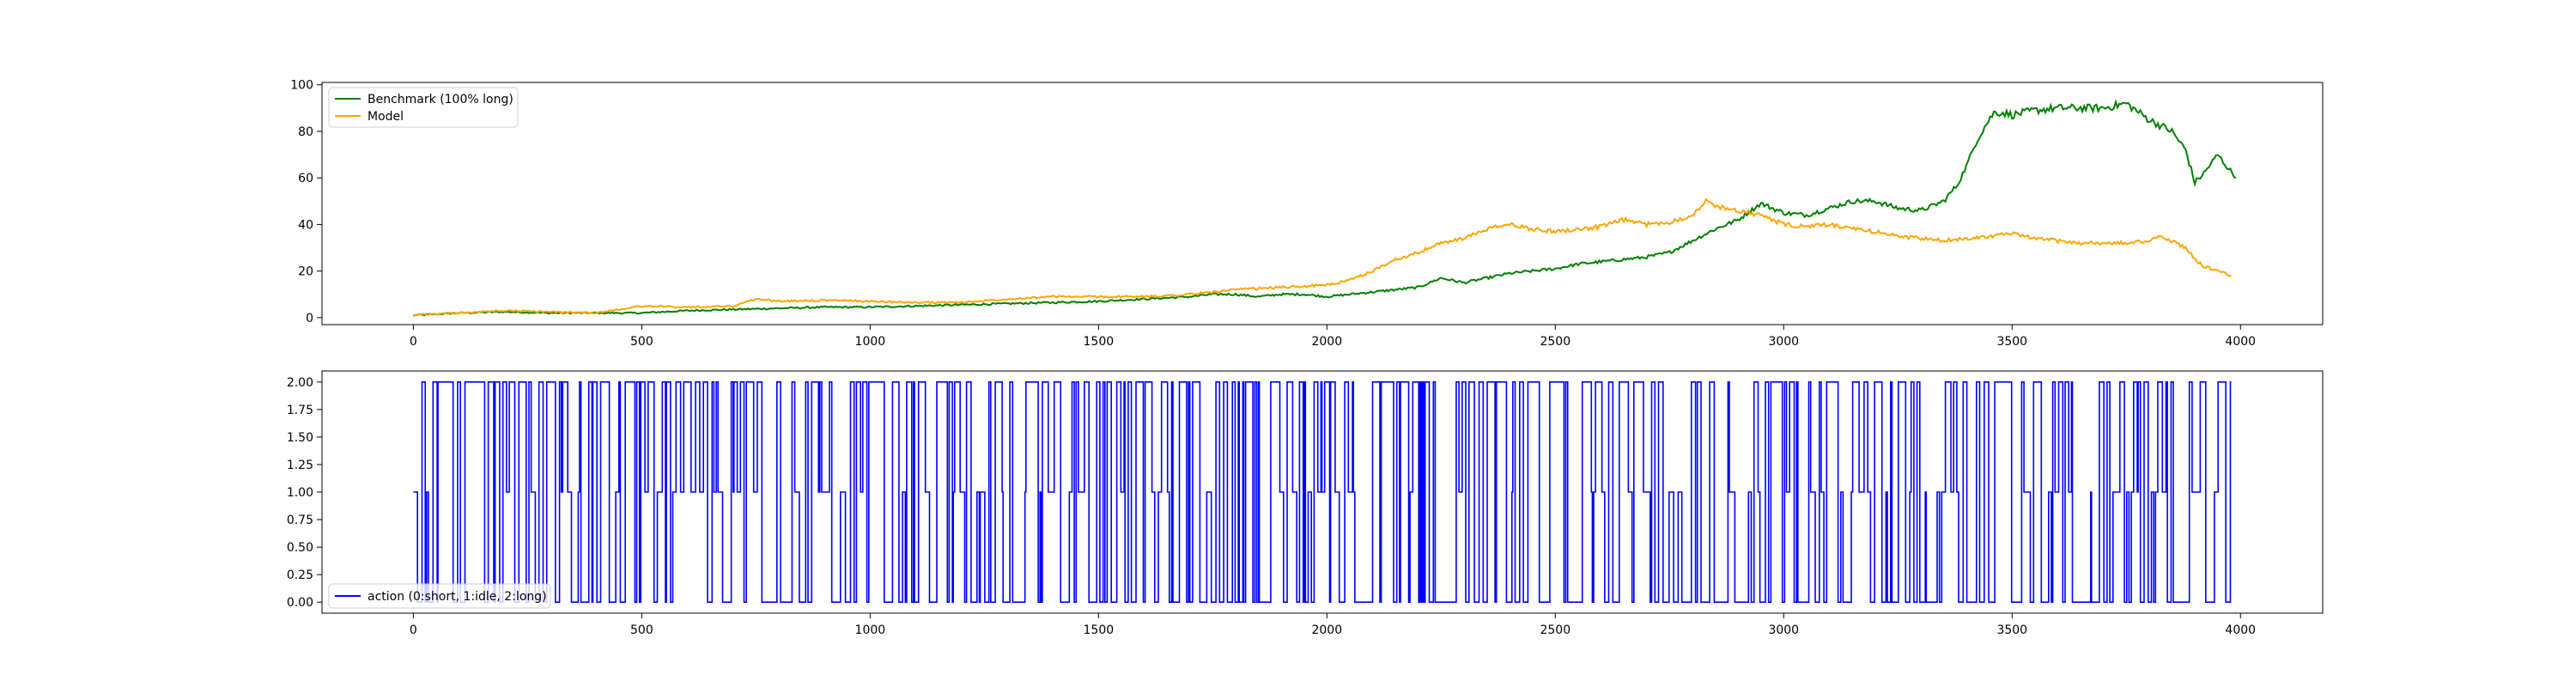 The image size is (2576, 687). Describe the element at coordinates (2011, 342) in the screenshot. I see `top-x-tick-label: 3500` at that location.